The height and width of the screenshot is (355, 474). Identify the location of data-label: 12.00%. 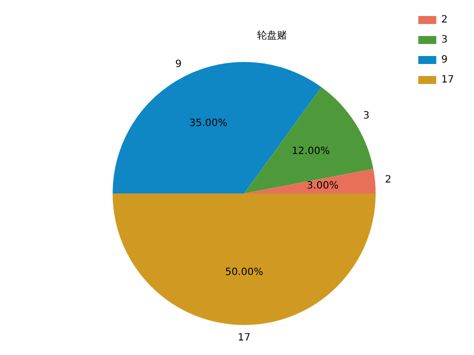
(311, 151).